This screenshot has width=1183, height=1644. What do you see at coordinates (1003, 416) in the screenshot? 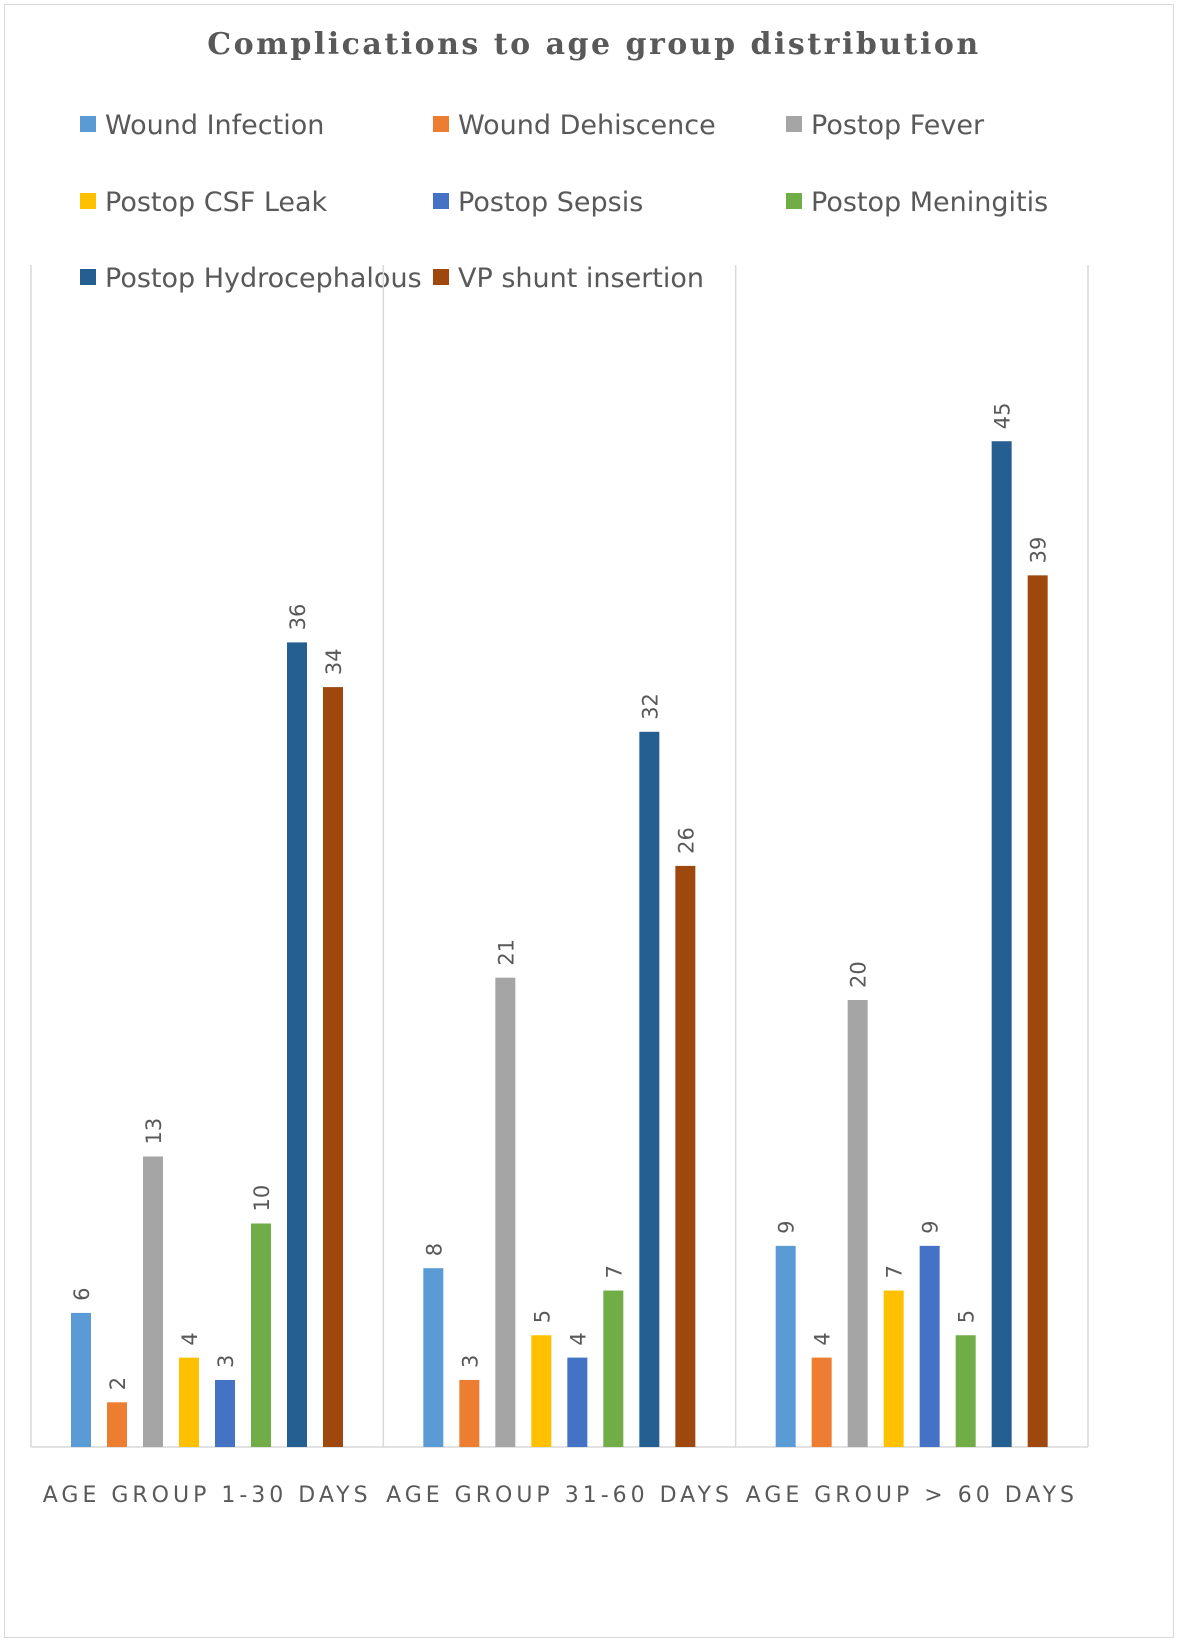
I see `data-label: 45` at bounding box center [1003, 416].